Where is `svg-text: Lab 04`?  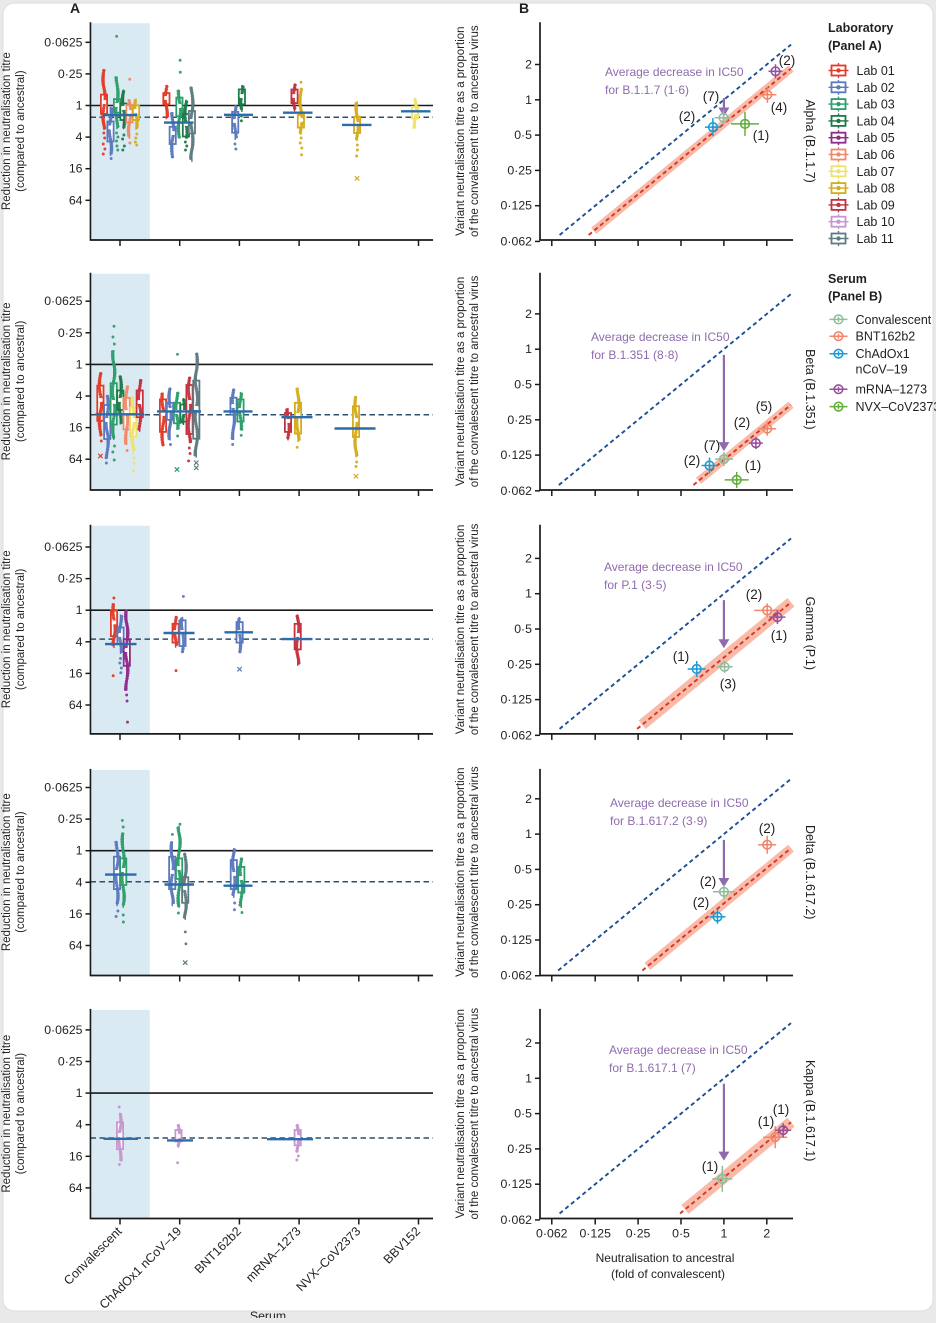 svg-text: Lab 04 is located at coordinates (876, 121).